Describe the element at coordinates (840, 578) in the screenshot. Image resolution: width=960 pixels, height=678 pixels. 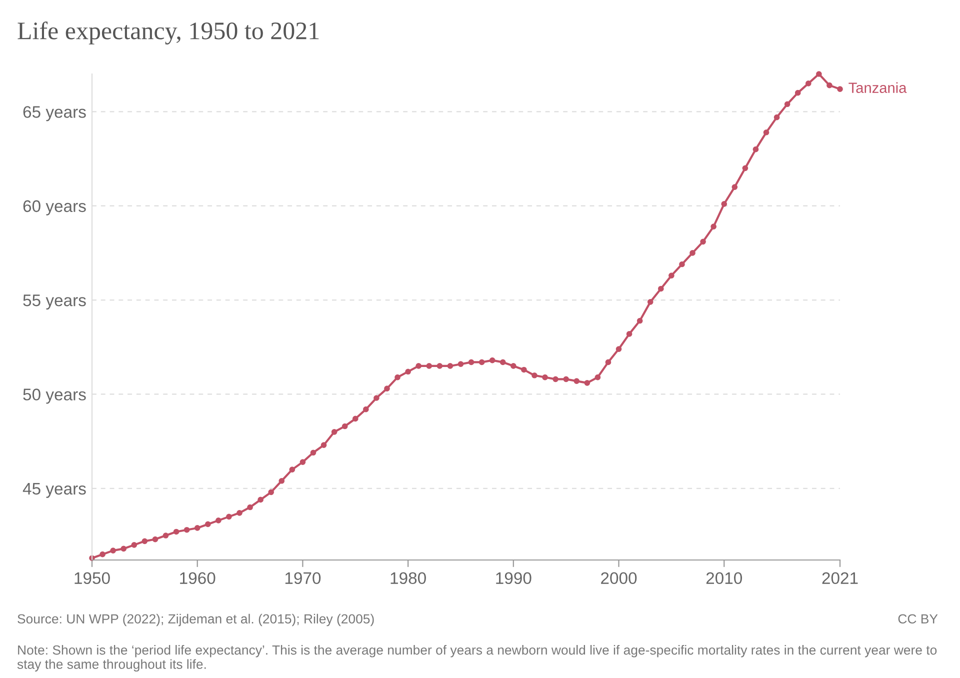
I see `x-tick-label: 2021` at that location.